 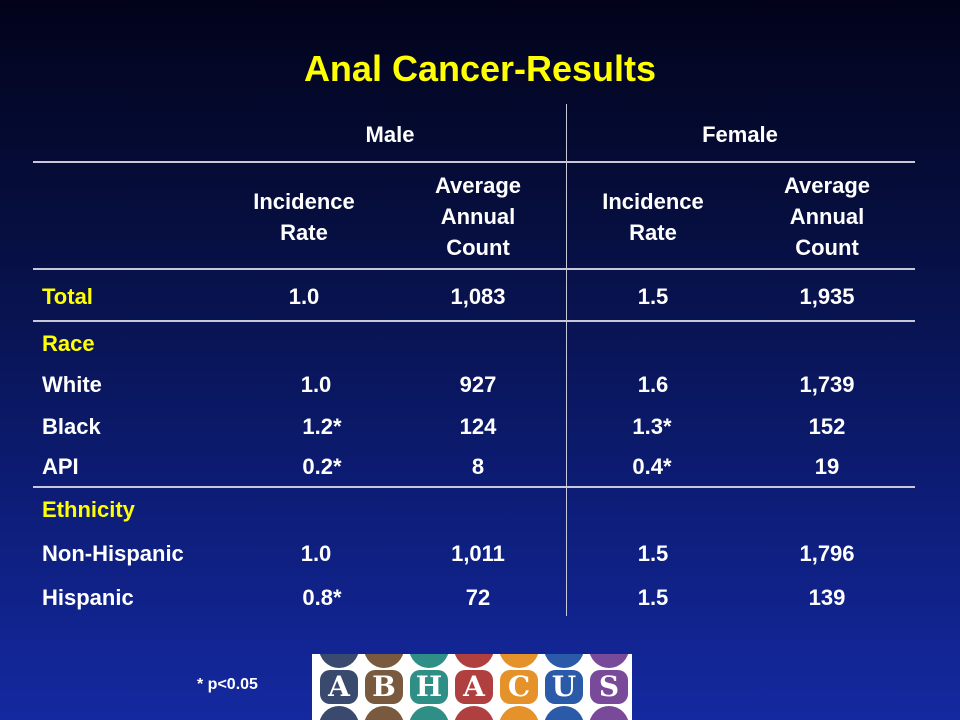 What do you see at coordinates (478, 553) in the screenshot?
I see `cell-male-count: 1,011` at bounding box center [478, 553].